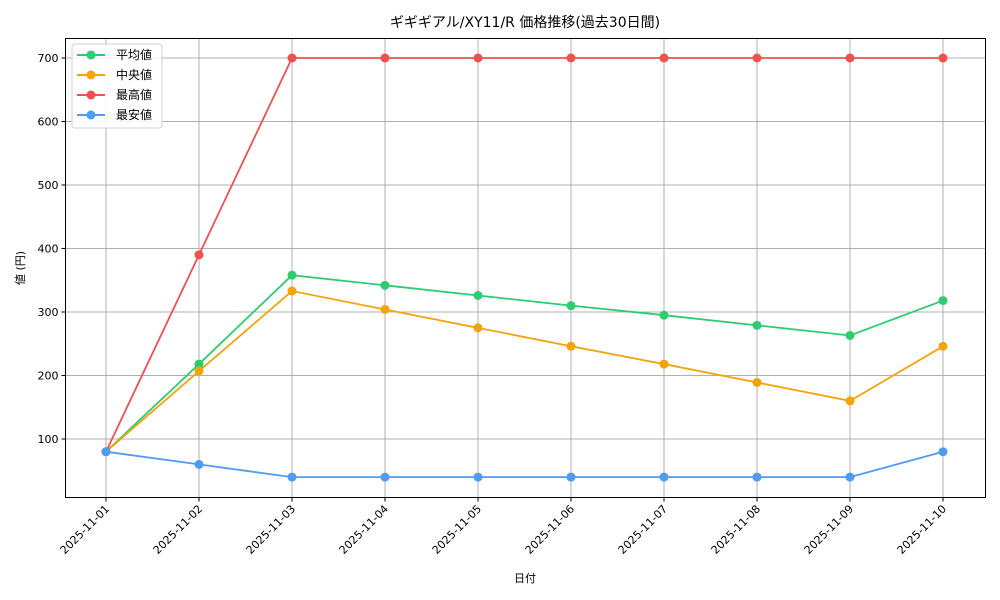 This screenshot has height=600, width=1000. Describe the element at coordinates (48, 185) in the screenshot. I see `y-tick-label: 500` at that location.